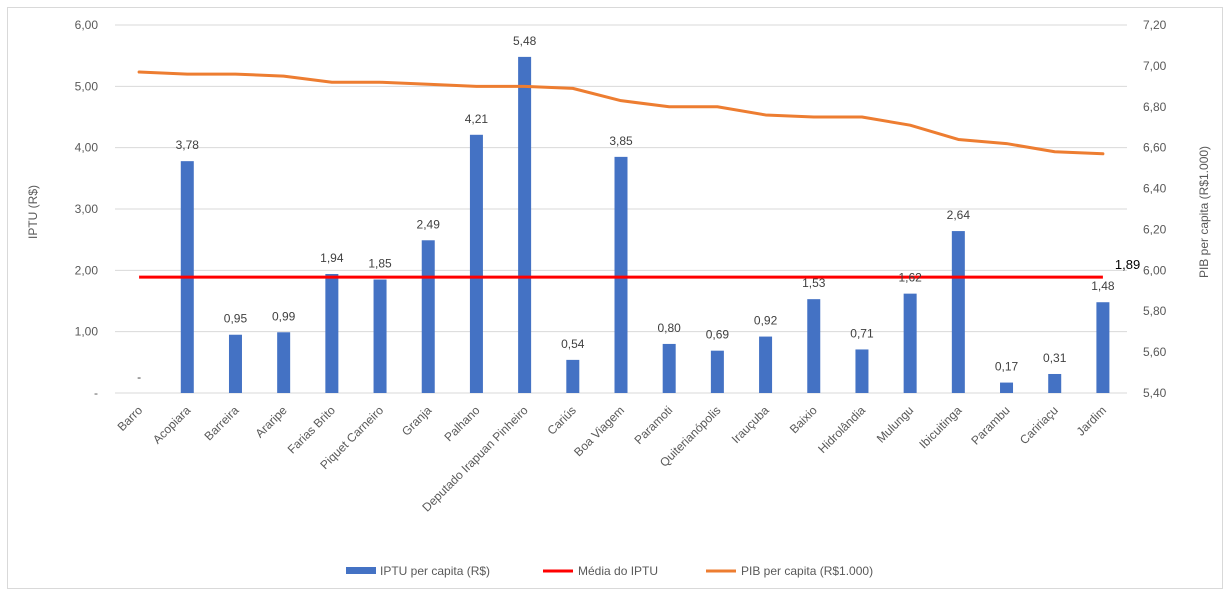 The width and height of the screenshot is (1231, 596). Describe the element at coordinates (87, 86) in the screenshot. I see `y-left-tick-label: 5,00` at that location.